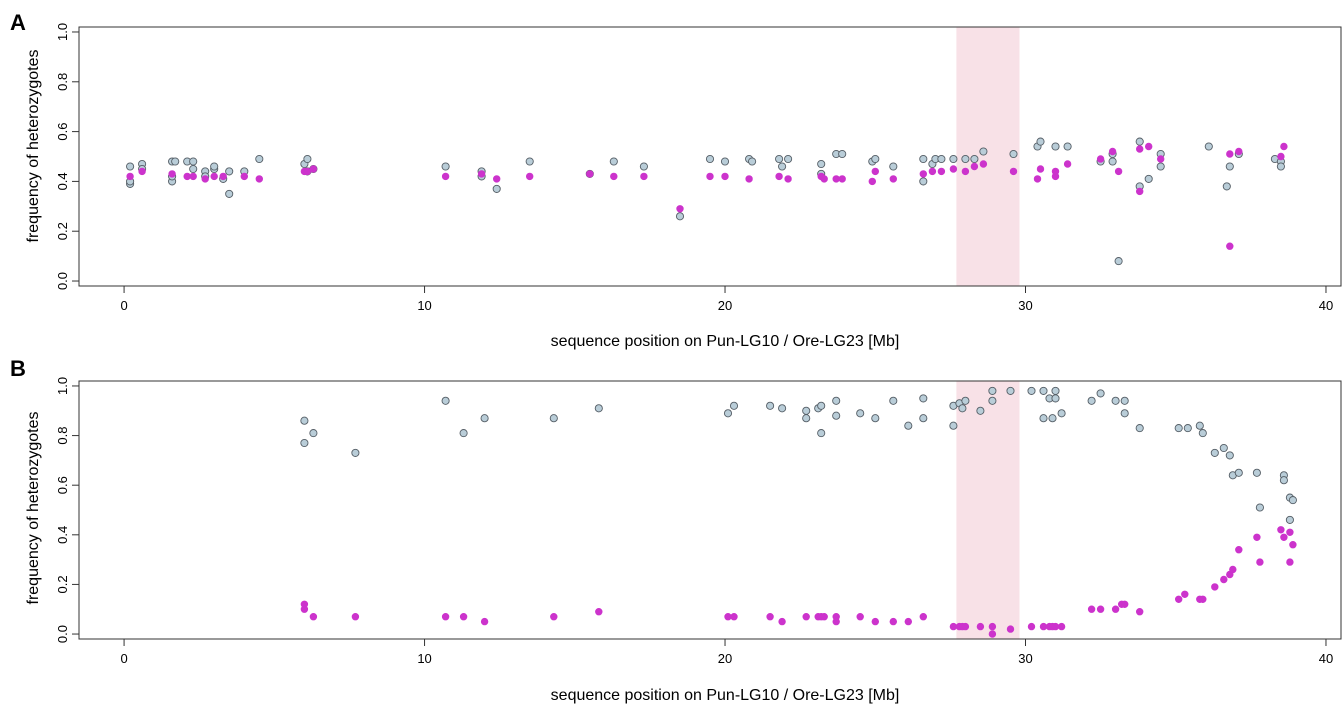  What do you see at coordinates (725, 305) in the screenshot?
I see `x-tick-label: 20` at bounding box center [725, 305].